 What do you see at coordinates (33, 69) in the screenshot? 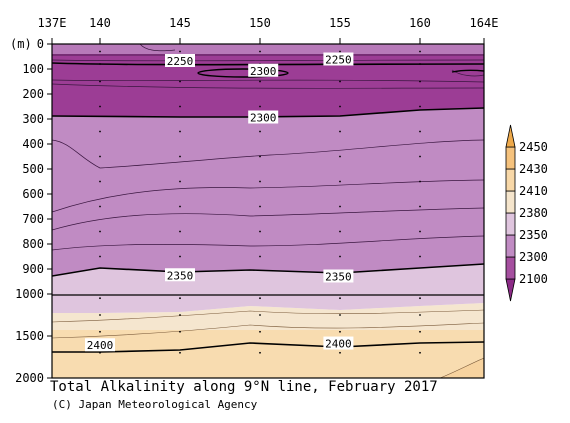
I see `y-tick-label: 100` at bounding box center [33, 69].